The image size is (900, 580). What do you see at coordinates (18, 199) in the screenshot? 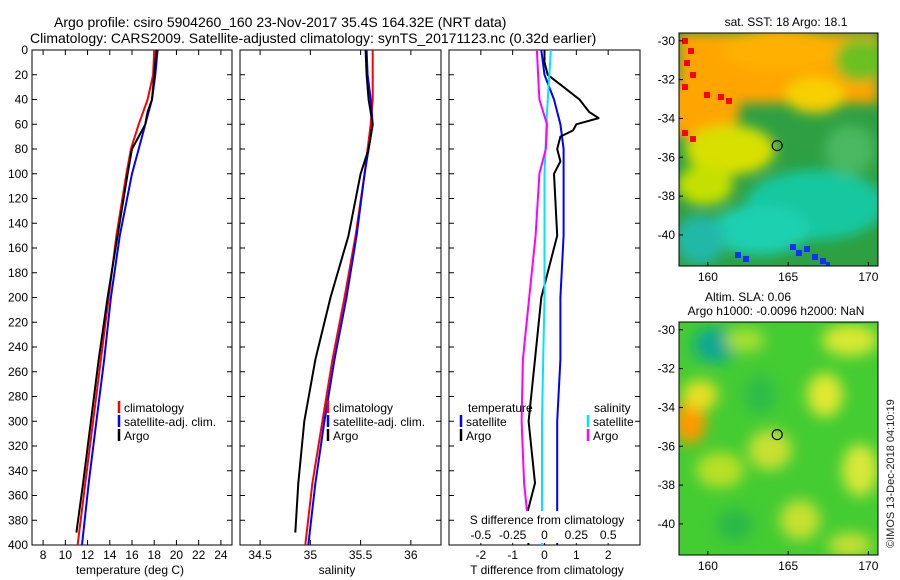
I see `depth-tick-label: 120` at bounding box center [18, 199].